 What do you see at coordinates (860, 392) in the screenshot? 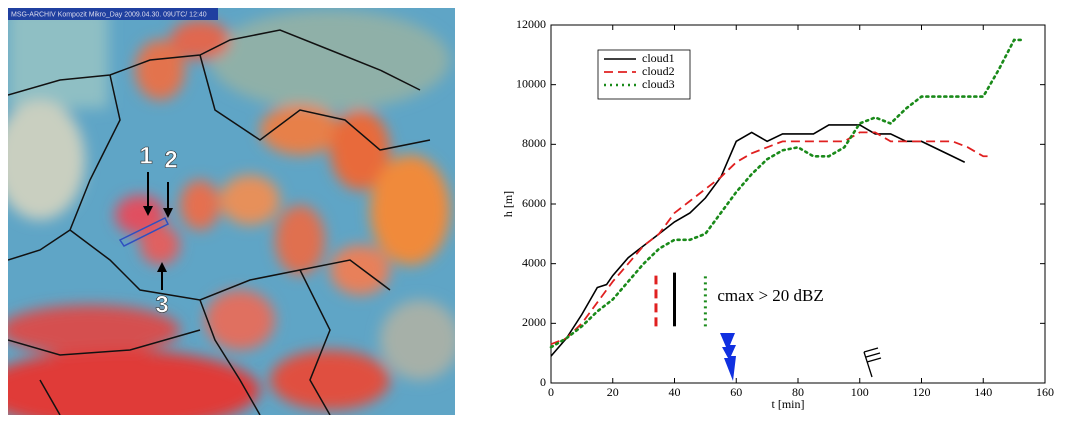
I see `x-tick-label: 100` at bounding box center [860, 392].